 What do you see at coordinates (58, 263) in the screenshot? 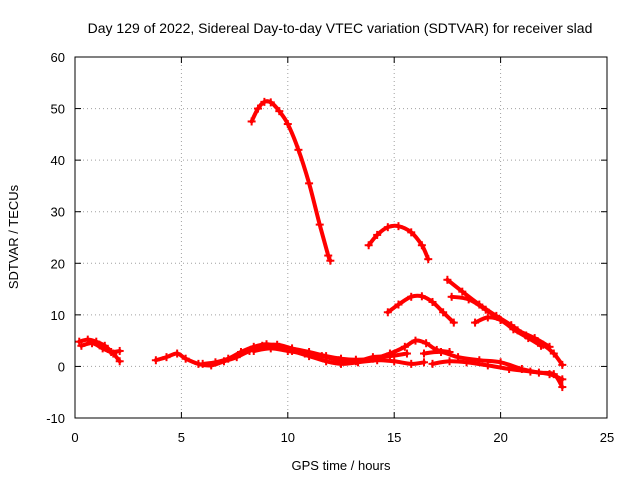
I see `y-tick-label: 20` at bounding box center [58, 263].